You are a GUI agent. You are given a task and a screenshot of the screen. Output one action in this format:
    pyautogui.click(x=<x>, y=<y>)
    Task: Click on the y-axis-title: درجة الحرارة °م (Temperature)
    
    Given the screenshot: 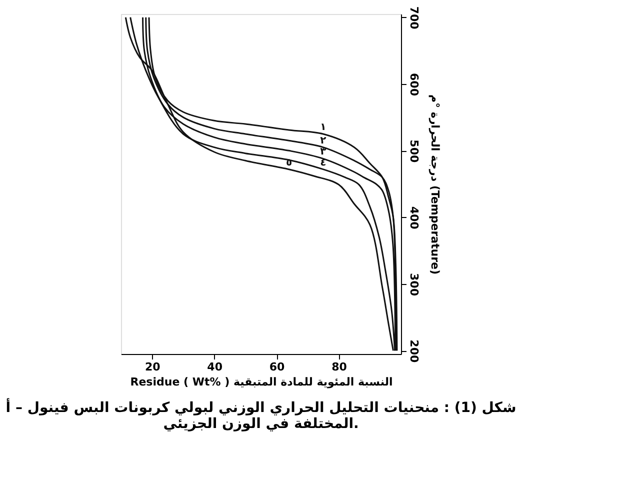 What is the action you would take?
    pyautogui.click(x=435, y=184)
    